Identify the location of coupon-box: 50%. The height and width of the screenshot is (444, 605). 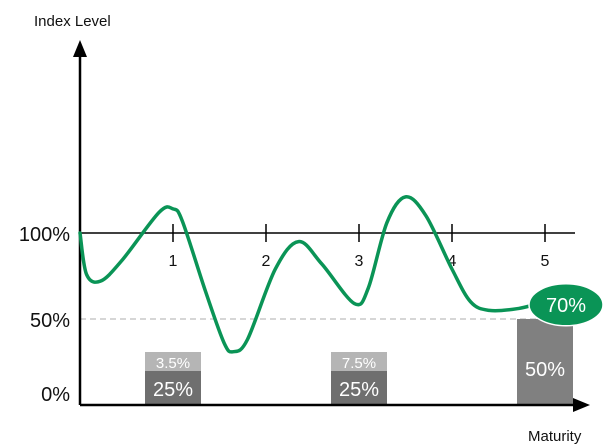
(545, 362).